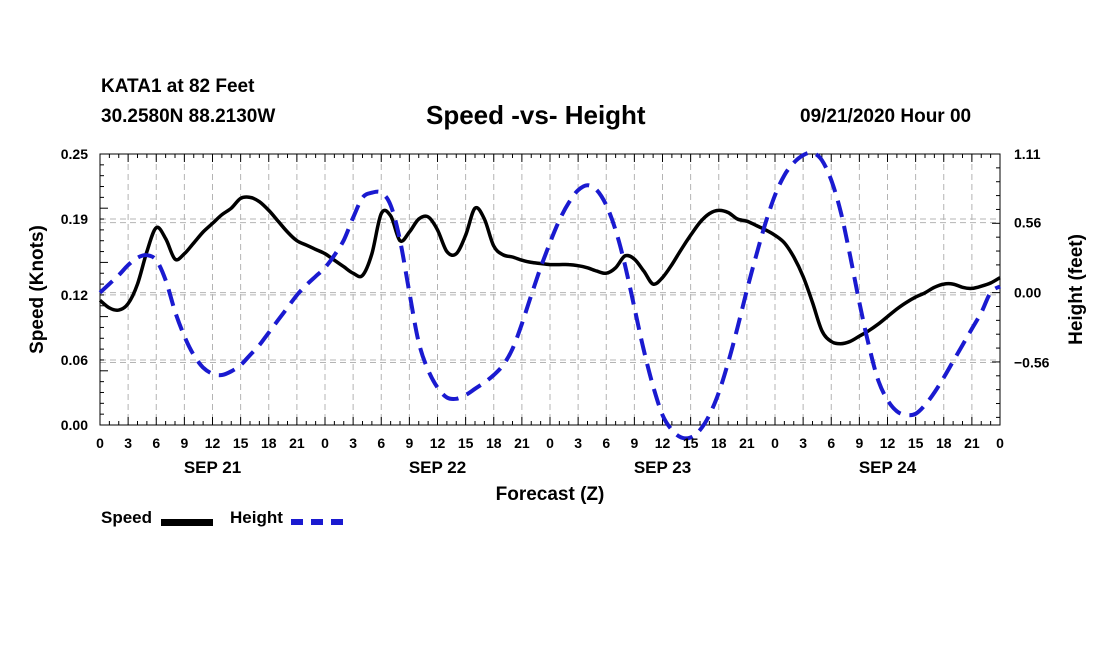  Describe the element at coordinates (178, 86) in the screenshot. I see `station-label: KATA1 at 82 Feet` at that location.